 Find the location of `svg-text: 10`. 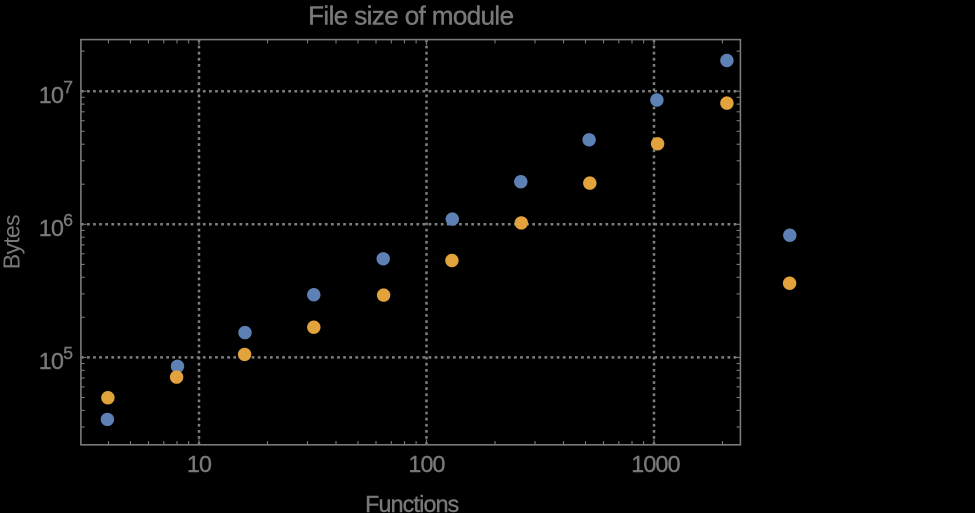

svg-text: 10 is located at coordinates (199, 464).